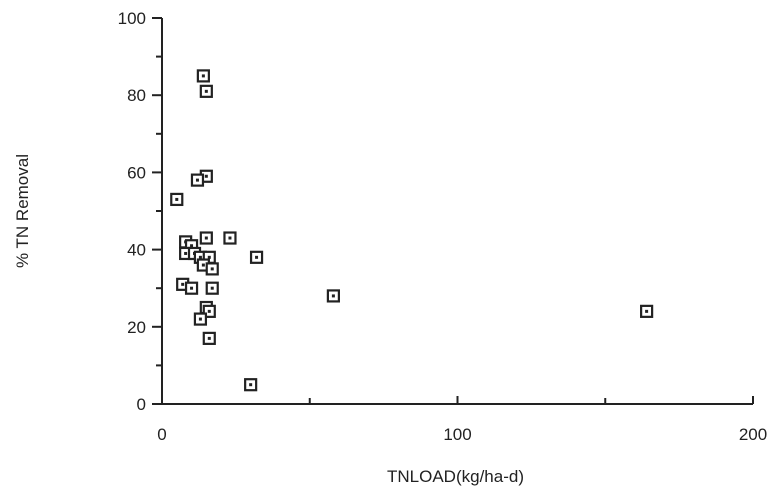  What do you see at coordinates (136, 250) in the screenshot?
I see `y-tick-label: 40` at bounding box center [136, 250].